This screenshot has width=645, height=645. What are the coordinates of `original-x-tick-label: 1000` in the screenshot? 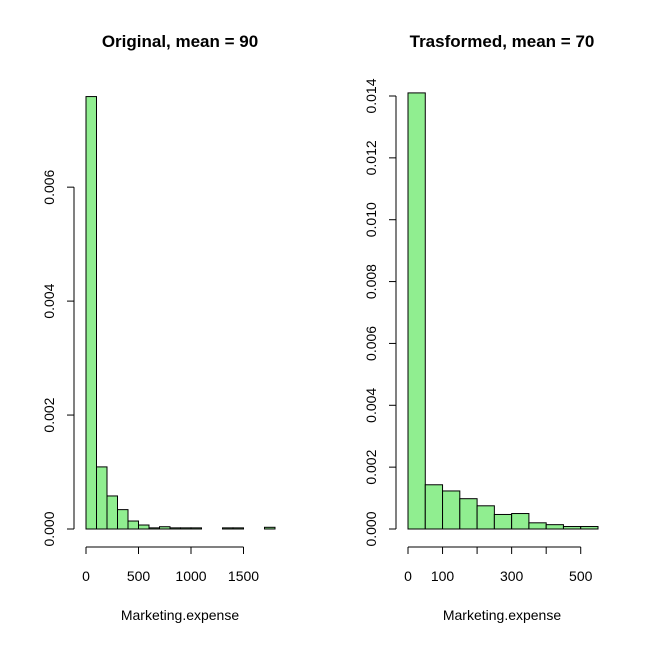 It's located at (190, 576).